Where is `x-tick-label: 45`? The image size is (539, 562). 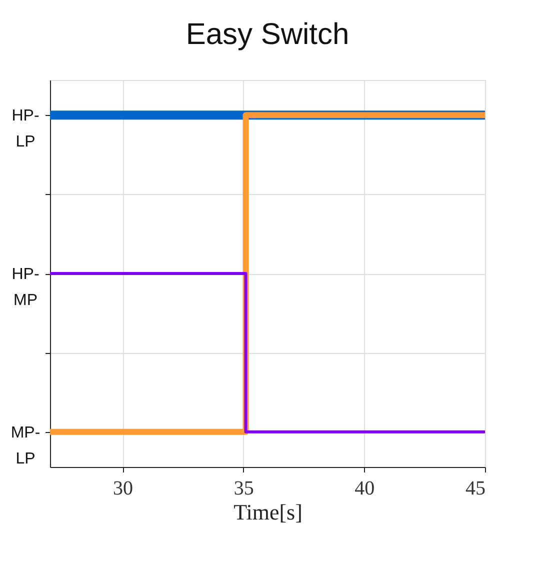
x-tick-label: 45 is located at coordinates (476, 489).